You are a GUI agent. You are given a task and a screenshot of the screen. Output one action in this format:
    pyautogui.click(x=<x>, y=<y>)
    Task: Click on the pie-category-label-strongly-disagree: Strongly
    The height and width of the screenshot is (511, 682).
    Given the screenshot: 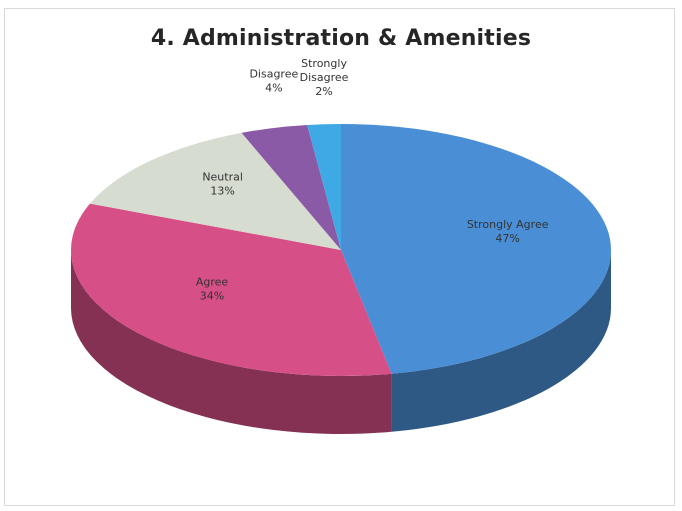 What is the action you would take?
    pyautogui.click(x=324, y=63)
    